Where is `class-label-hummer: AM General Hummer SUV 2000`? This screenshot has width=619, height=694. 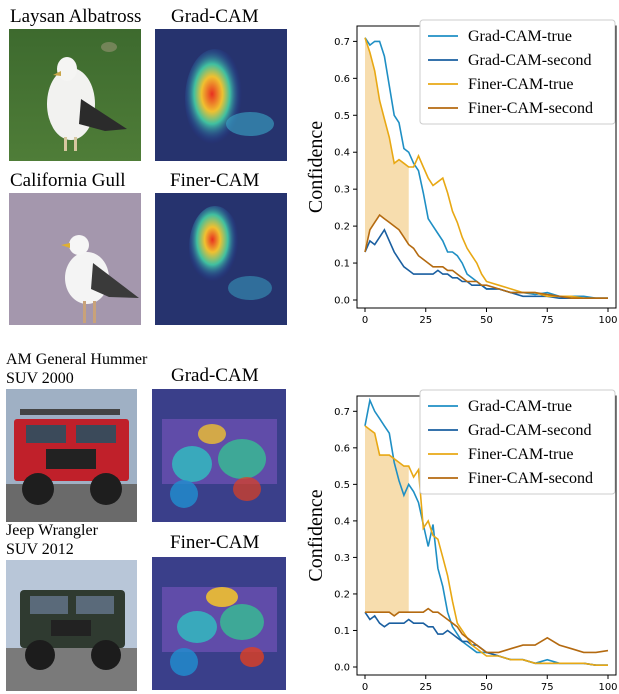 class-label-hummer: AM General Hummer SUV 2000 is located at coordinates (81, 369).